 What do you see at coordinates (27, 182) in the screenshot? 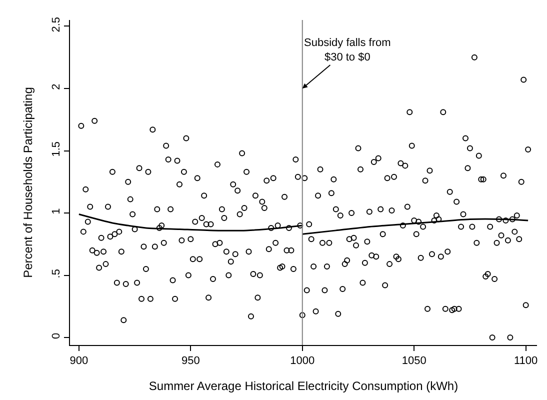
I see `y-axis-title: Percent of Households Participating` at bounding box center [27, 182].